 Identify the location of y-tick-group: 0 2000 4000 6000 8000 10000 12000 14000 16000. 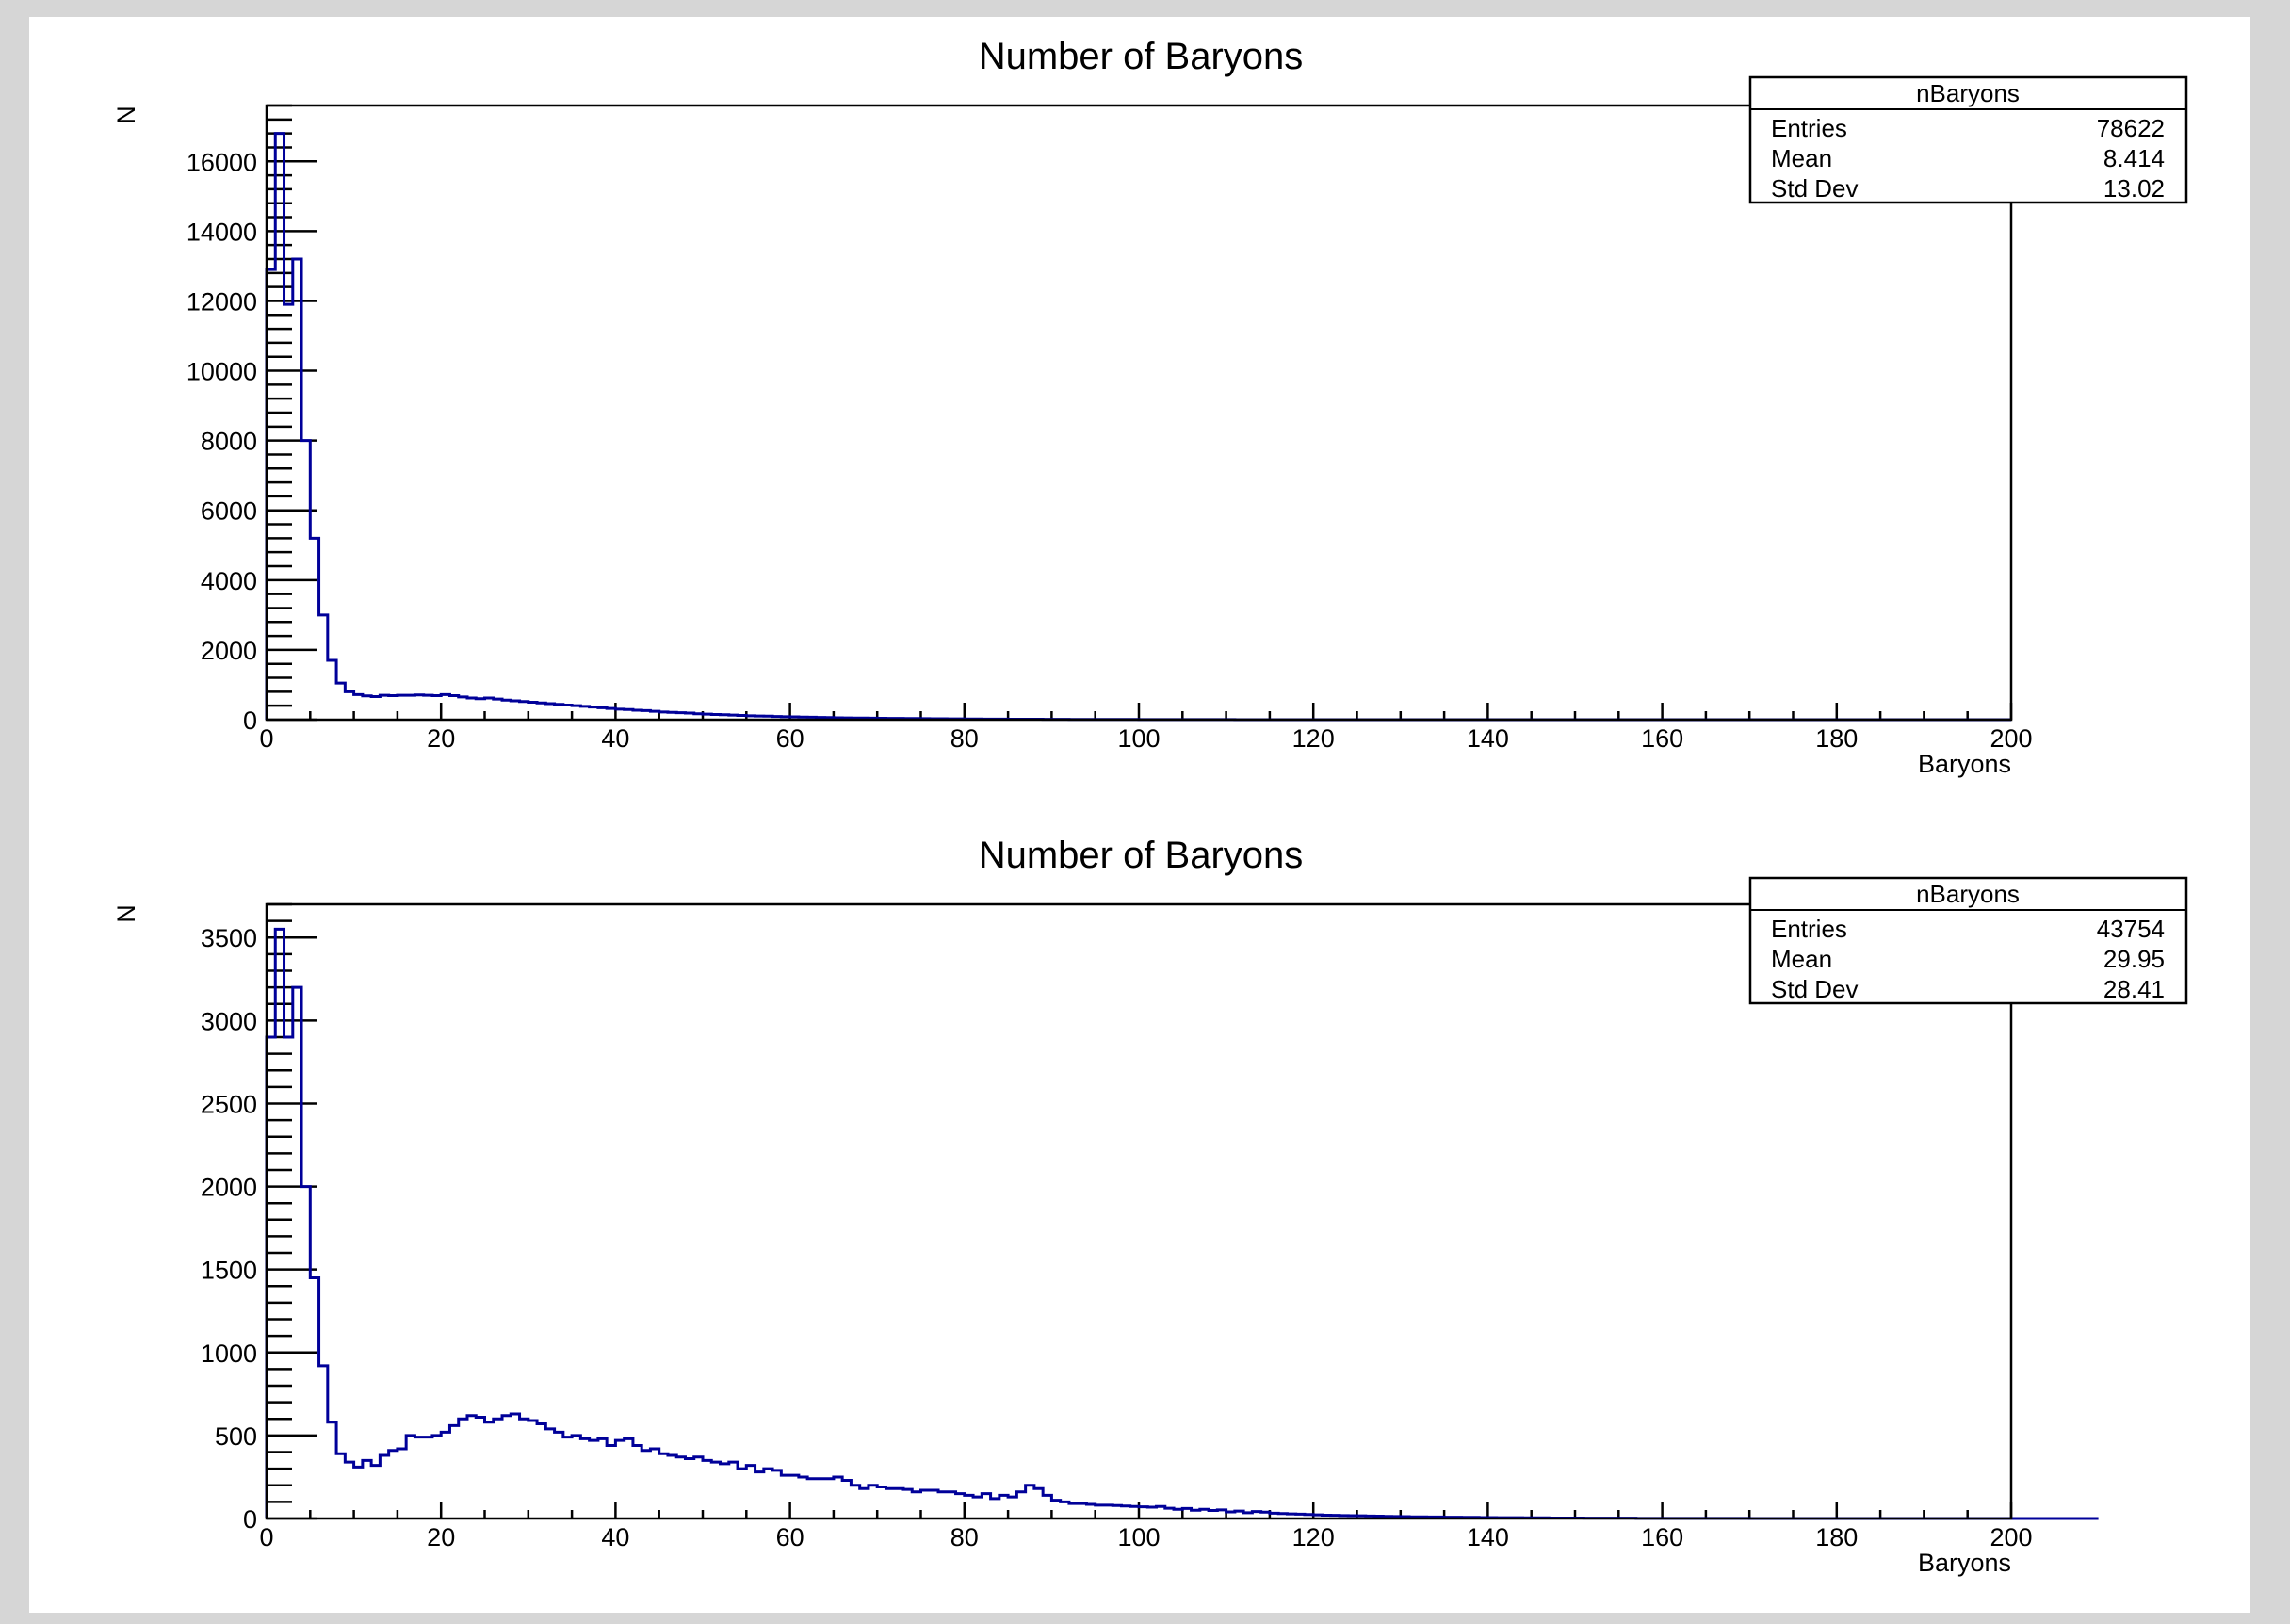
(252, 419).